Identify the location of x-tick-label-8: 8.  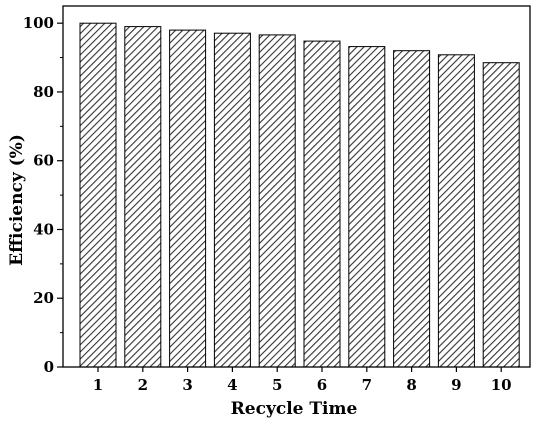
(411, 385).